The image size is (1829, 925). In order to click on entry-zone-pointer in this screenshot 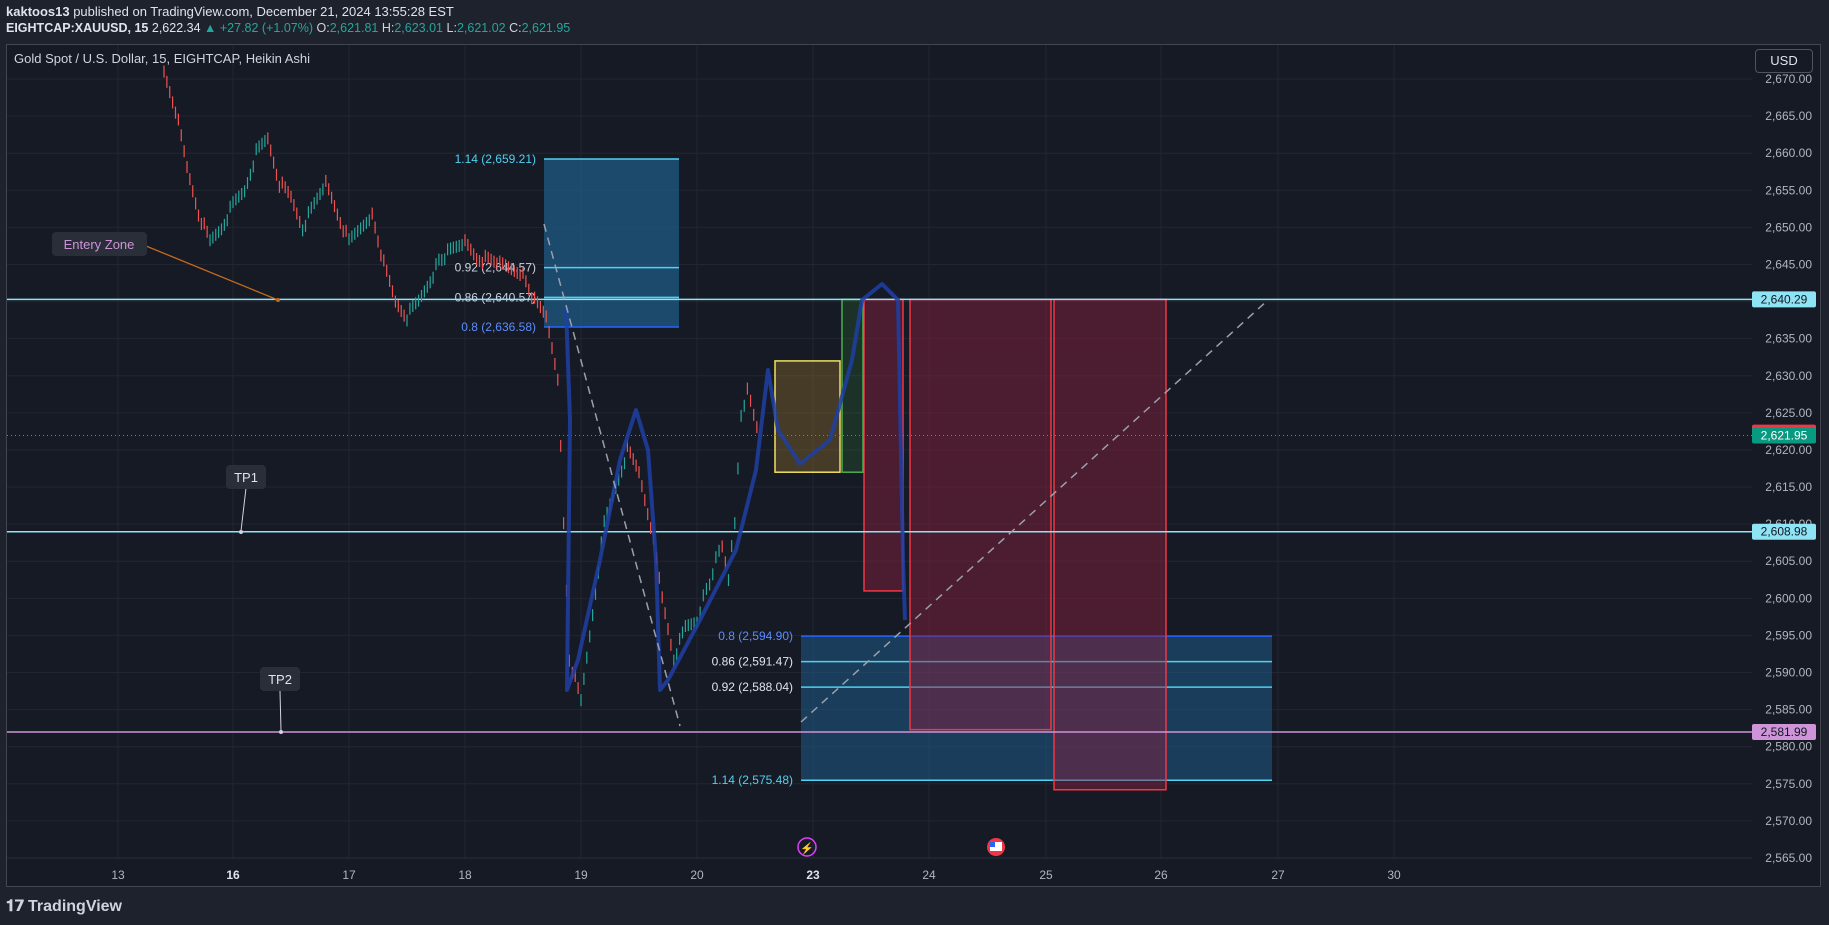, I will do `click(212, 273)`.